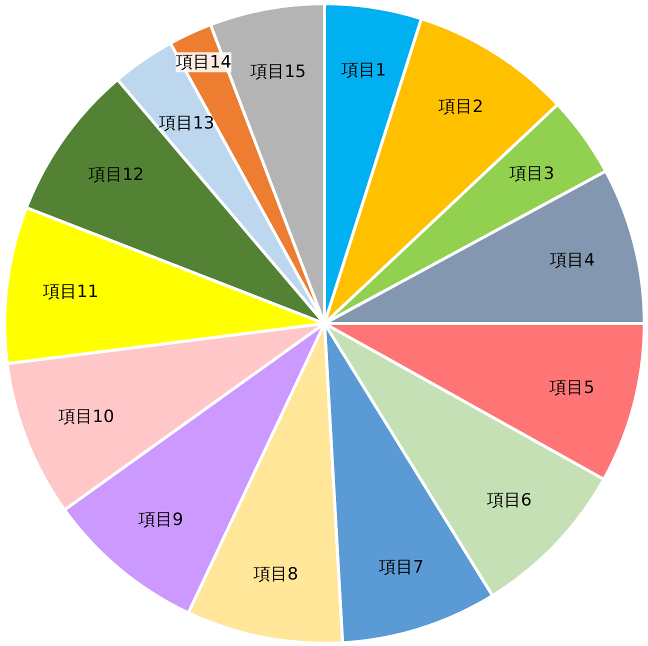  What do you see at coordinates (203, 62) in the screenshot?
I see `slice-label: 項目14` at bounding box center [203, 62].